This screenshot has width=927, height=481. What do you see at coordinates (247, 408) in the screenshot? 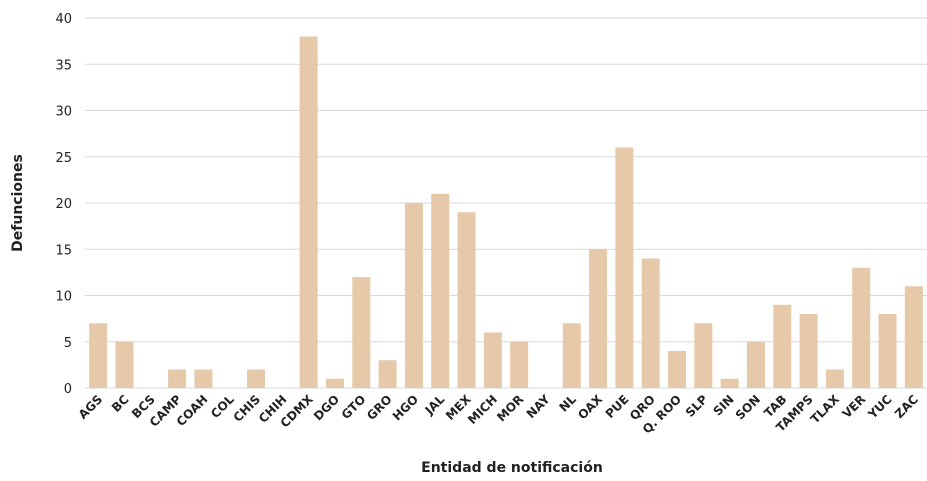
I see `x-tick-label: CHIS` at bounding box center [247, 408].